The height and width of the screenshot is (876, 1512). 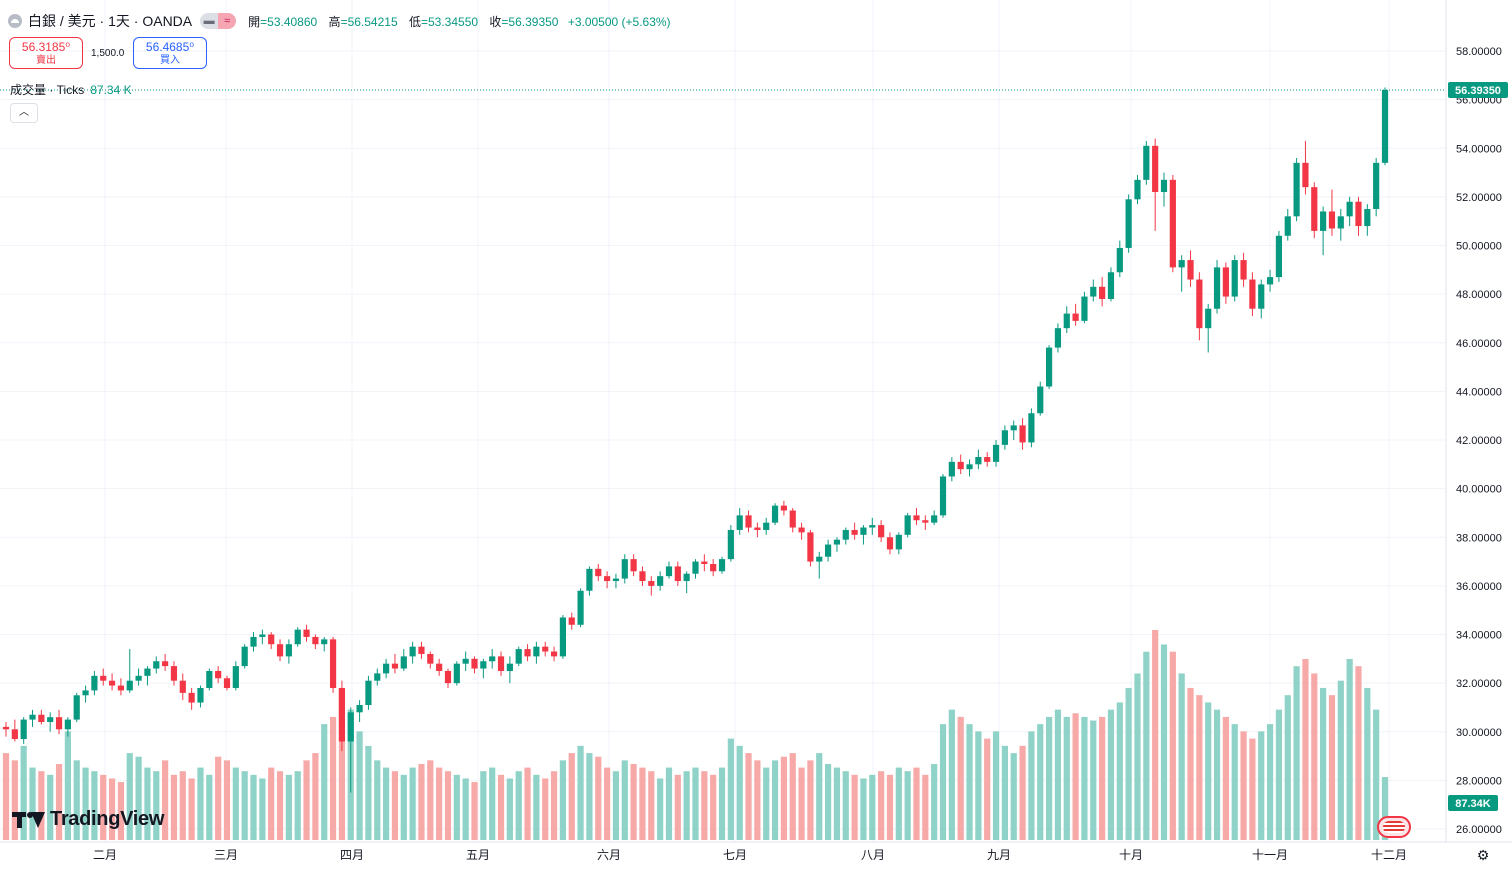 I want to click on settings-gear-icon: ⚙, so click(x=1483, y=855).